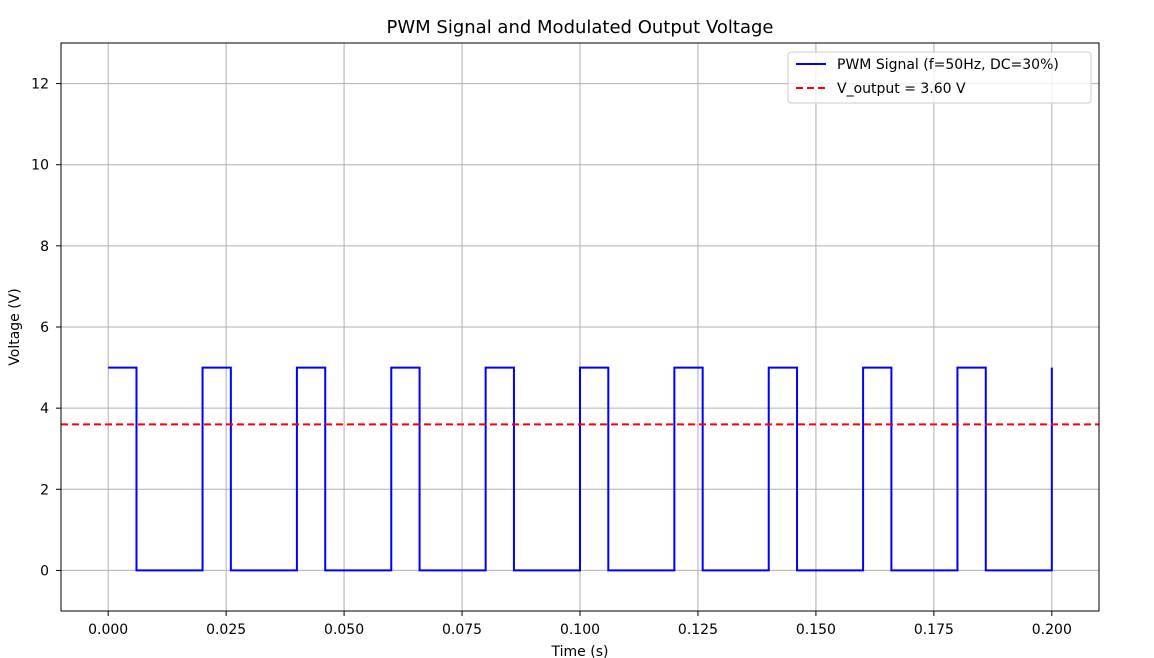 This screenshot has height=658, width=1154. What do you see at coordinates (934, 630) in the screenshot?
I see `x-tick-label: 0.175` at bounding box center [934, 630].